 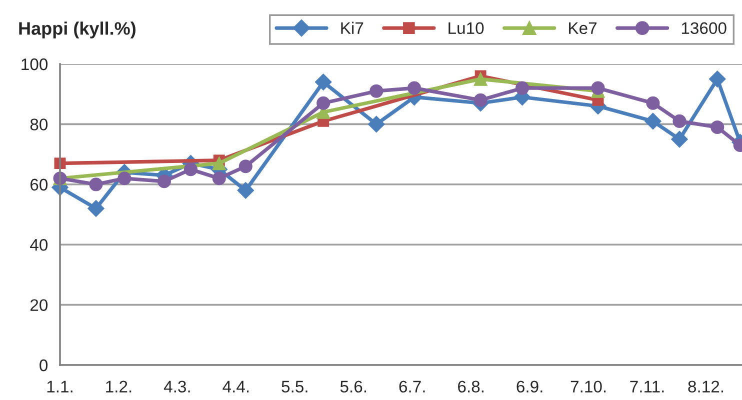 I want to click on x-tick-label: 7.11., so click(x=647, y=386).